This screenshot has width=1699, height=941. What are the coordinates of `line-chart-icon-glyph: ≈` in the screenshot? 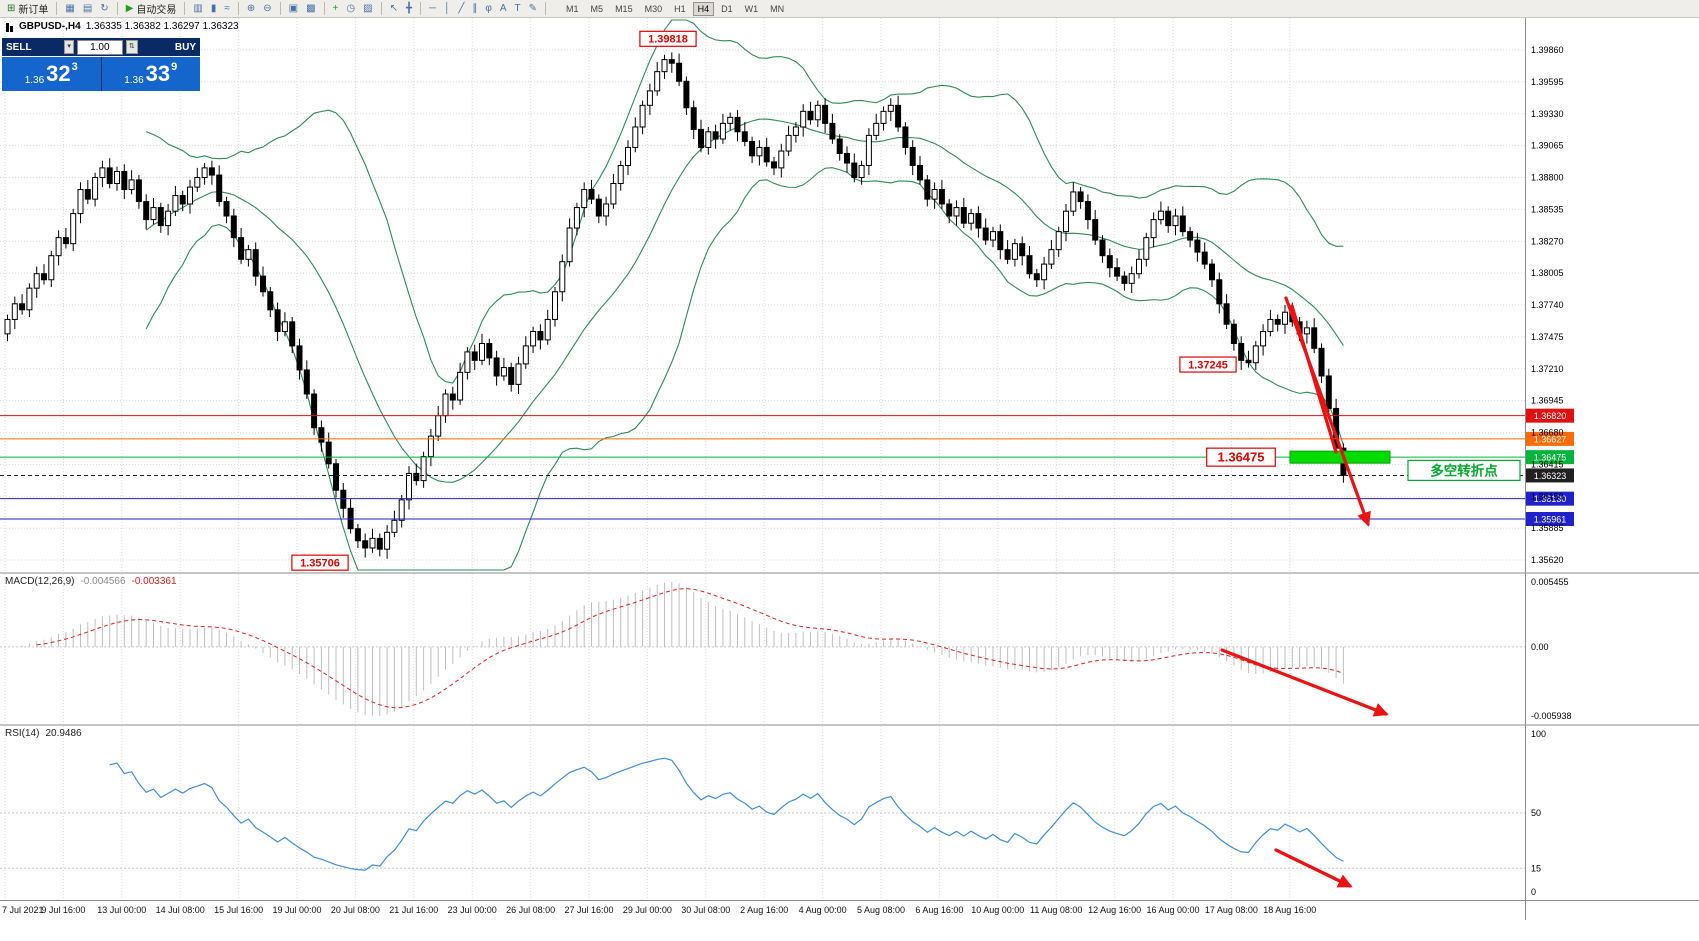 It's located at (227, 8).